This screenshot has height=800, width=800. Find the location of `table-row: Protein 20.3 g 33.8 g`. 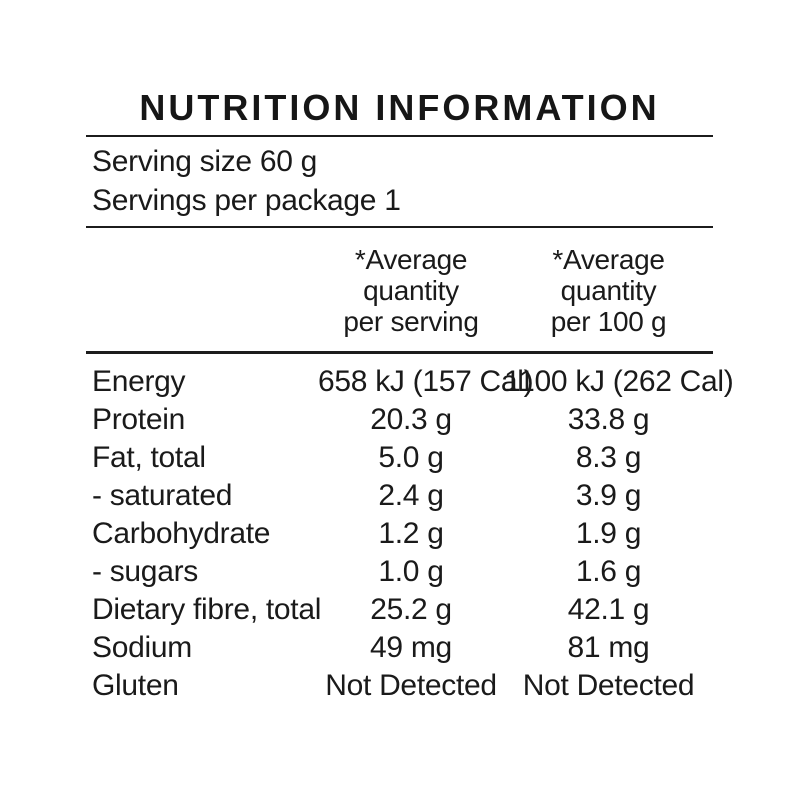

table-row: Protein 20.3 g 33.8 g is located at coordinates (399, 420).